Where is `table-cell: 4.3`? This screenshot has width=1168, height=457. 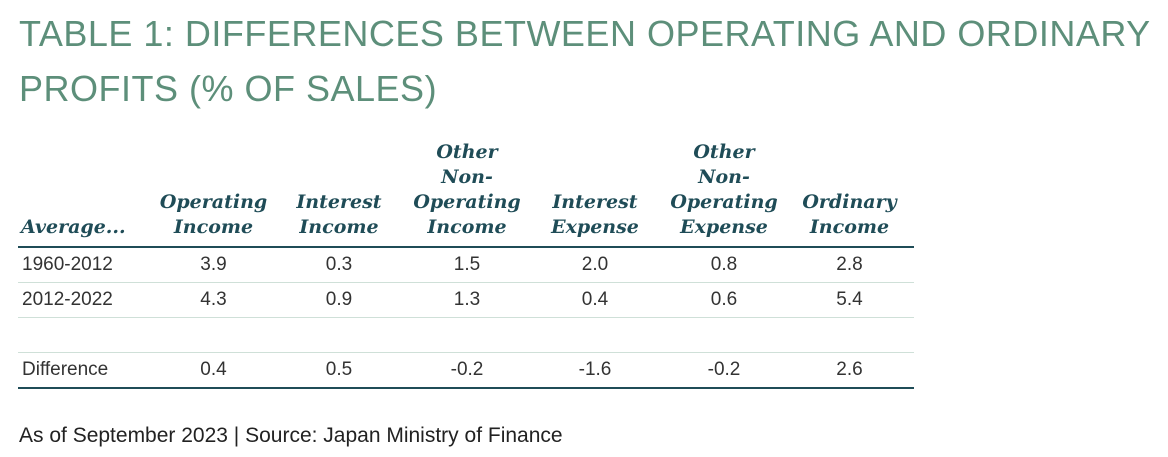
table-cell: 4.3 is located at coordinates (213, 300).